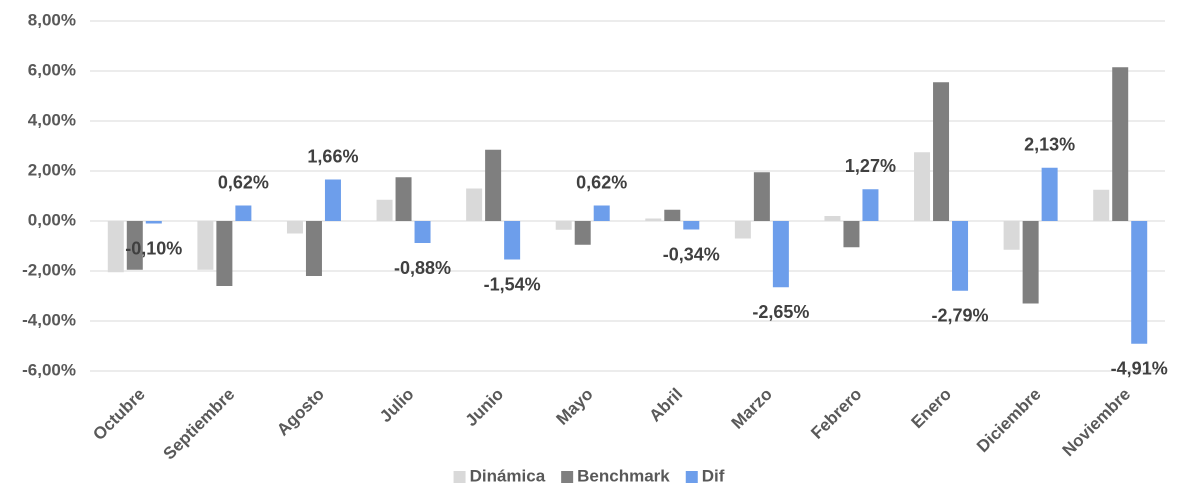 This screenshot has width=1178, height=487. What do you see at coordinates (52, 219) in the screenshot?
I see `y-tick-label: 0,00%` at bounding box center [52, 219].